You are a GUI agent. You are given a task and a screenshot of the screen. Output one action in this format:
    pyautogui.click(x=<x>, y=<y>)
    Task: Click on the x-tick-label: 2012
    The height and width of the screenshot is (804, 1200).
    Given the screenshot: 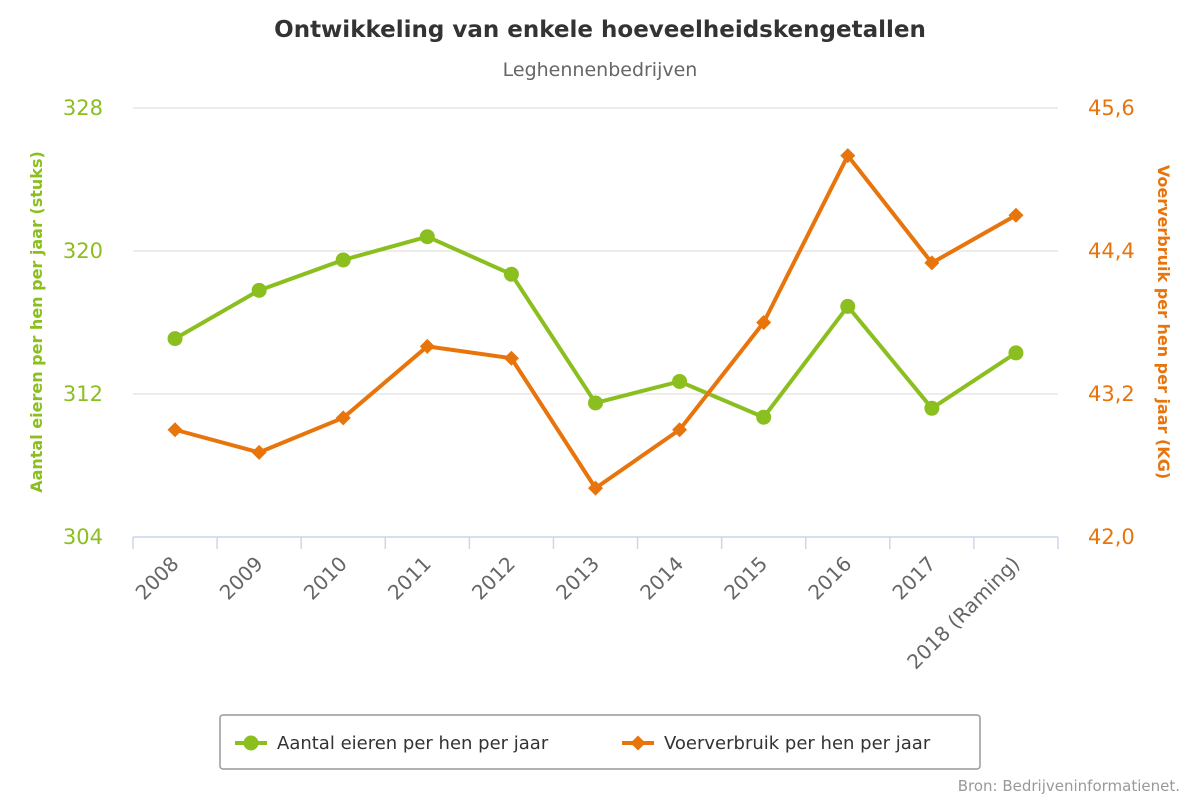 What is the action you would take?
    pyautogui.click(x=493, y=578)
    